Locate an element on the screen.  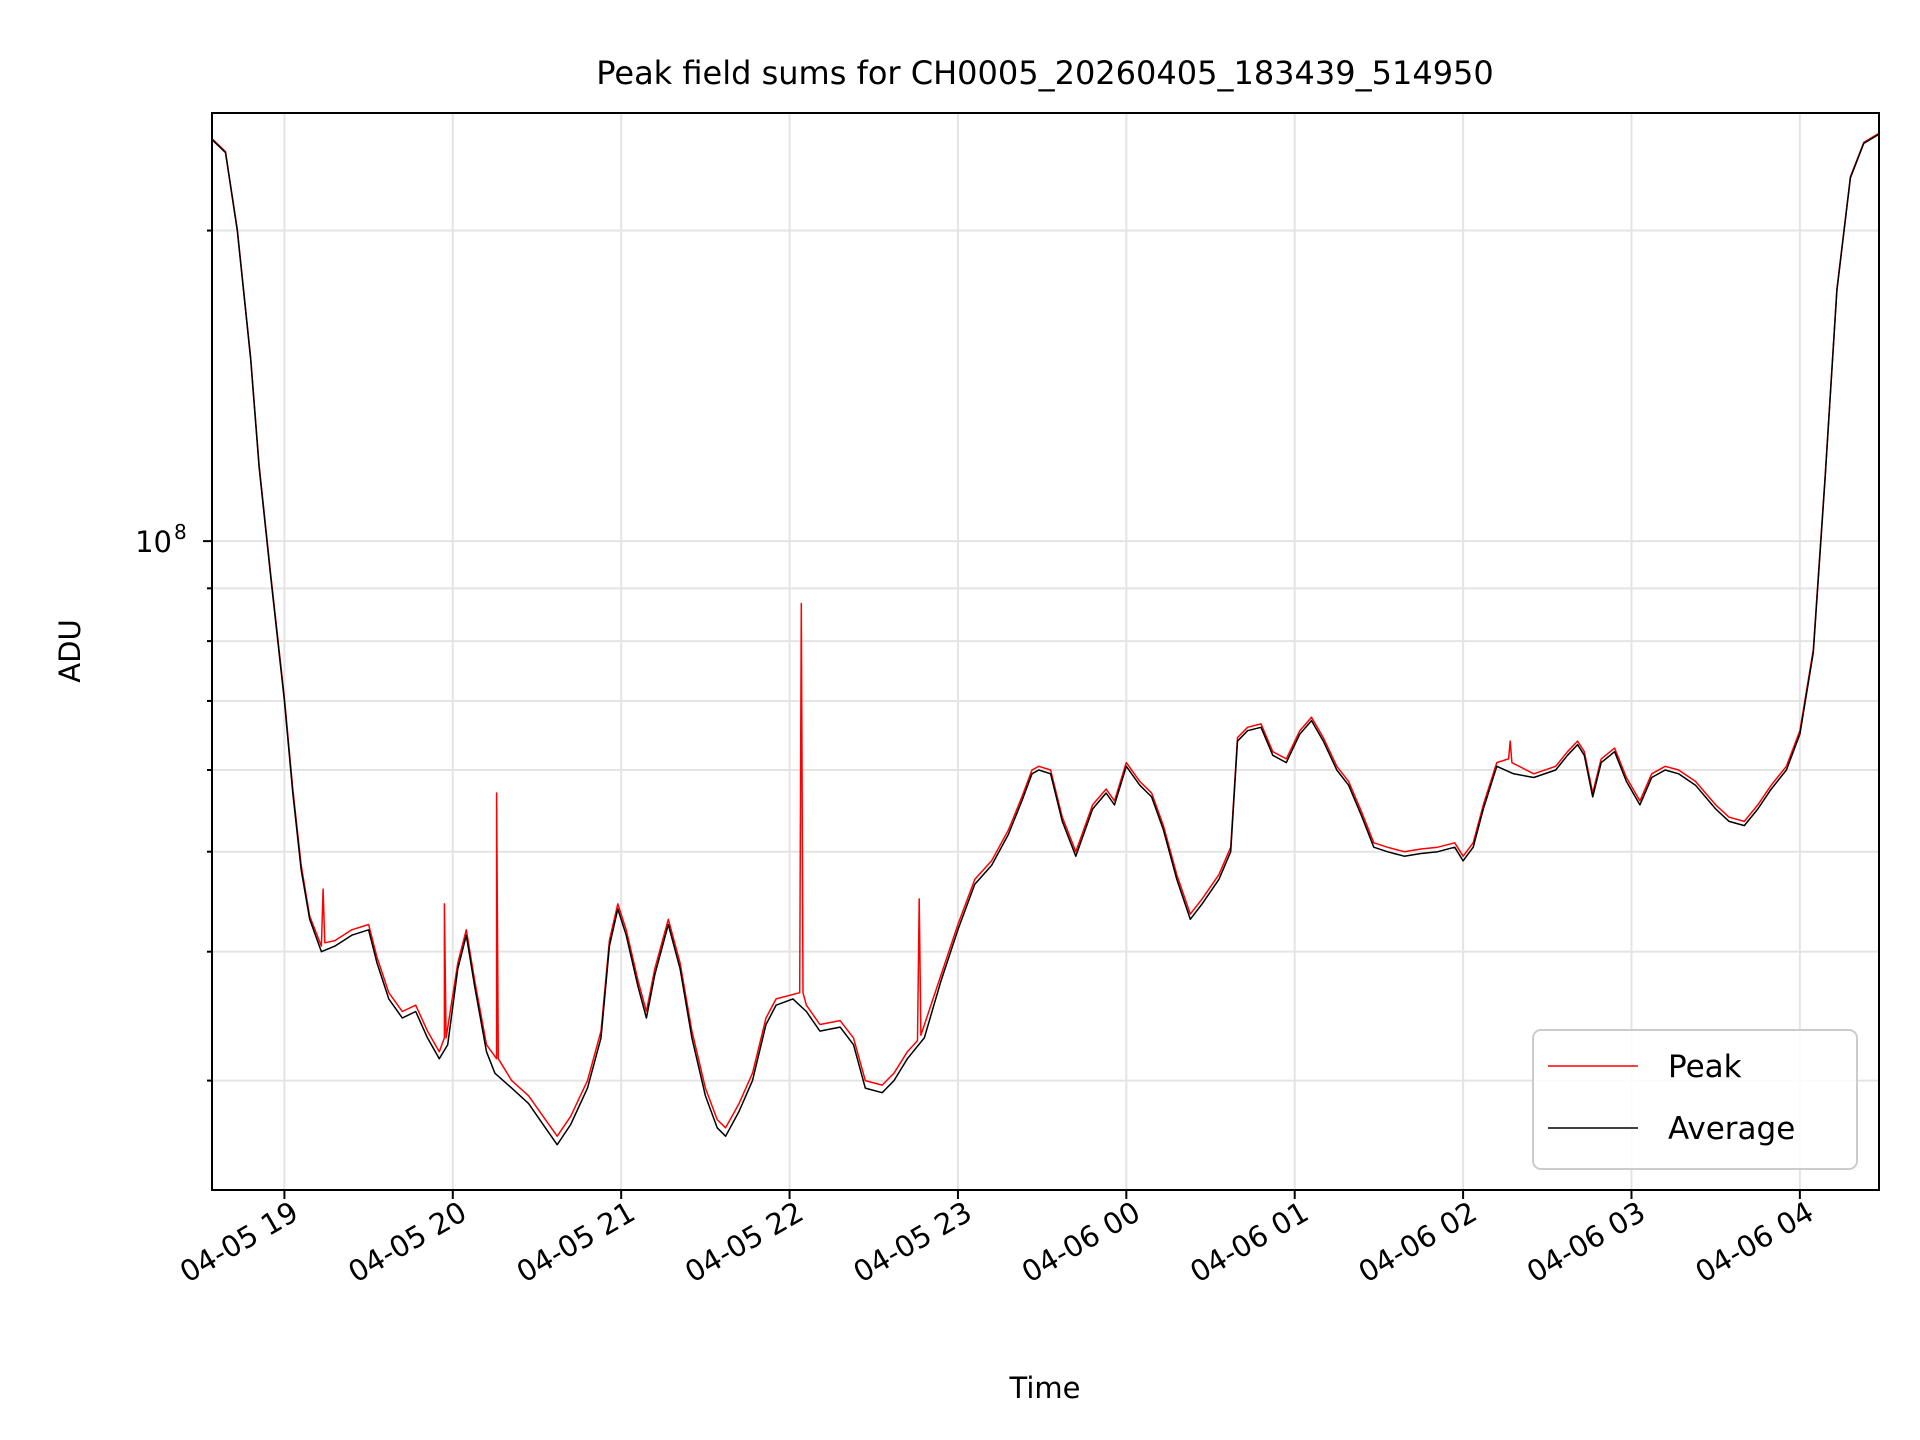
legend-box is located at coordinates (1695, 1099).